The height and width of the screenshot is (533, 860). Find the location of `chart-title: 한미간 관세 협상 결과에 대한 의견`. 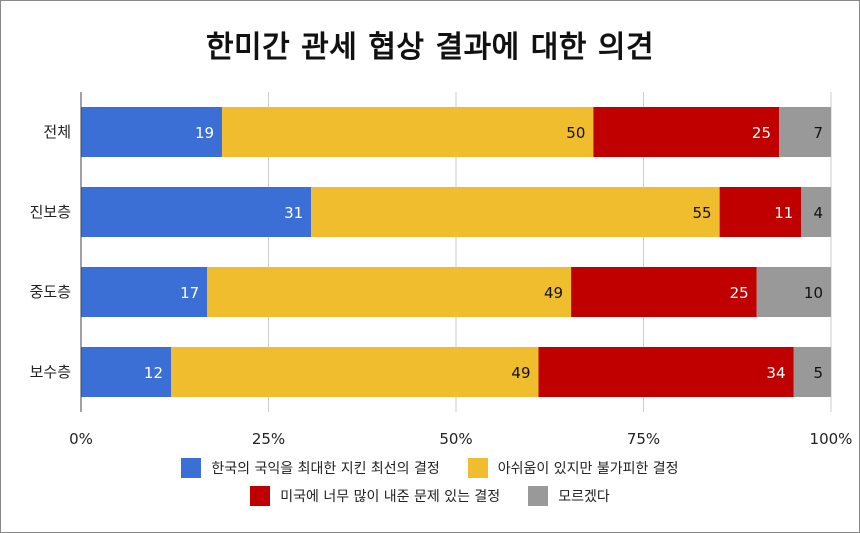

chart-title: 한미간 관세 협상 결과에 대한 의견 is located at coordinates (430, 47).